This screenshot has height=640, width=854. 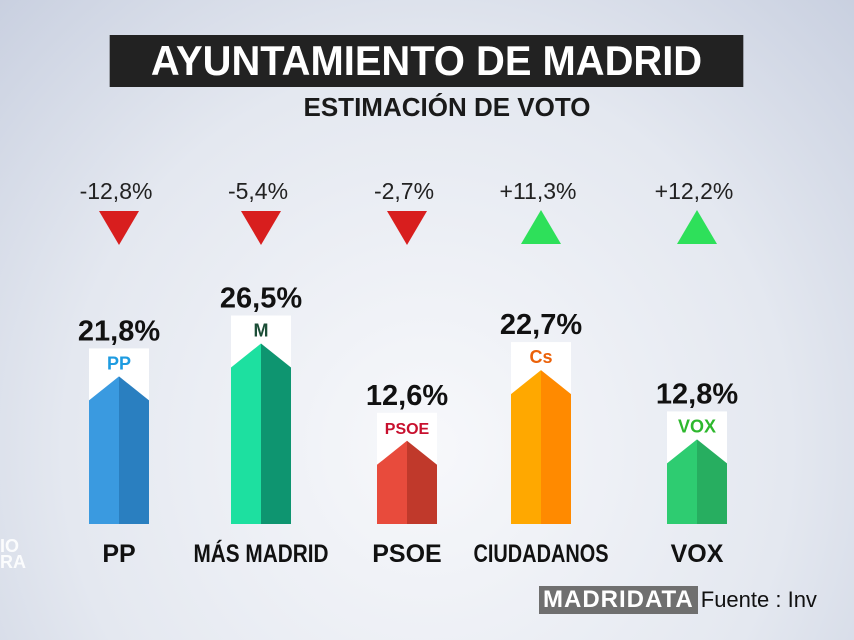 I want to click on chart-subtitle: ESTIMACIÓN DE VOTO, so click(x=447, y=107).